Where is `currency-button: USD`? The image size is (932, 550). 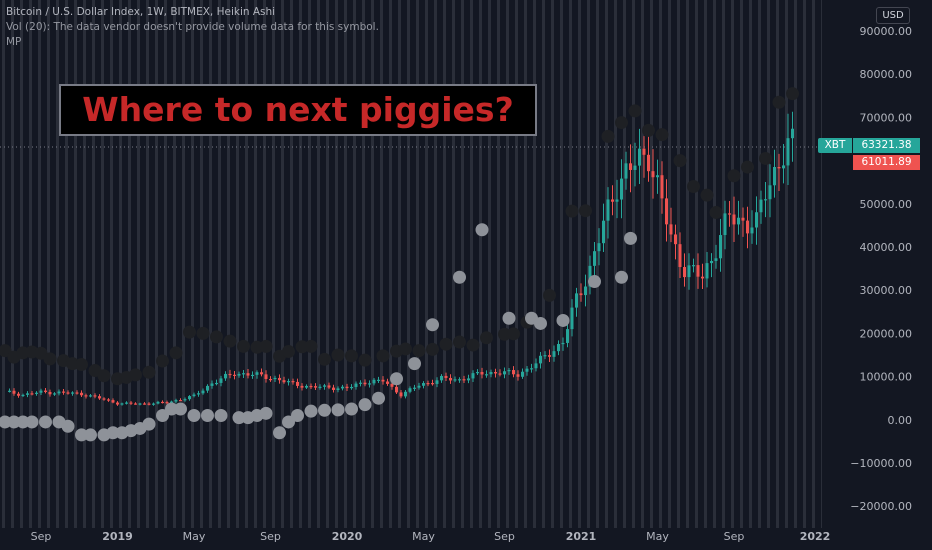
currency-button: USD is located at coordinates (893, 15).